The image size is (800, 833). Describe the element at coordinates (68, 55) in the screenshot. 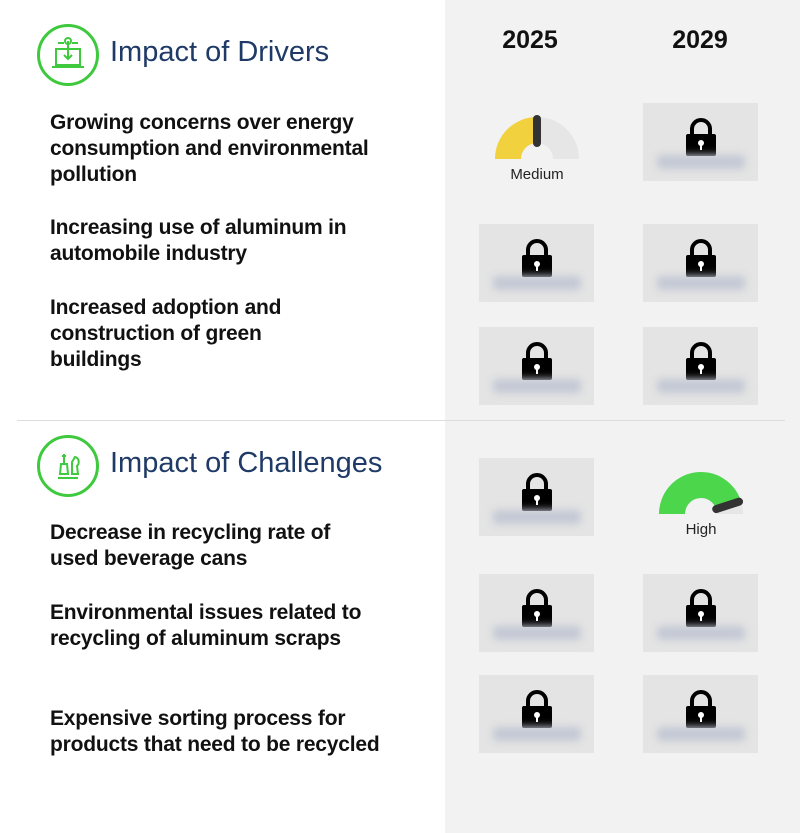

I see `laptop-download-icon` at that location.